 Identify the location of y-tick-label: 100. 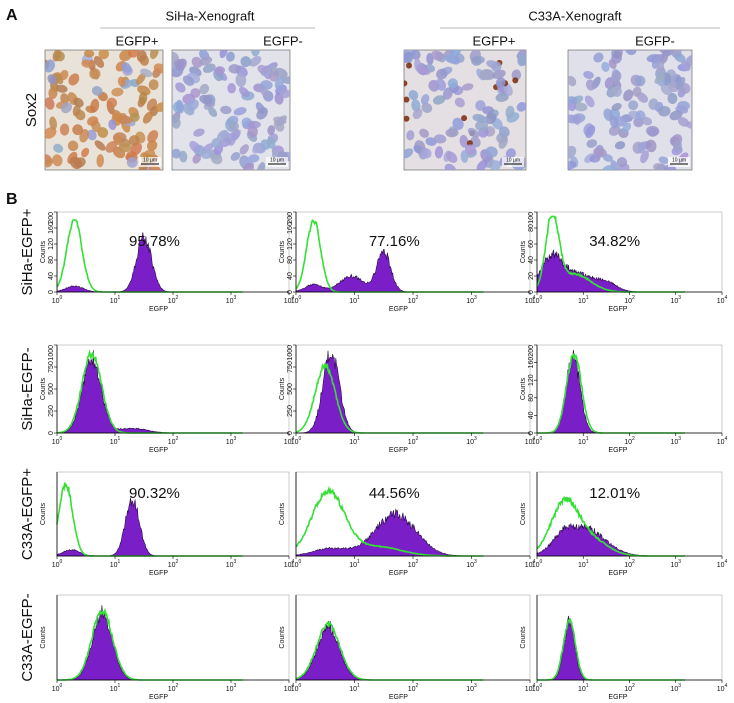
(531, 218).